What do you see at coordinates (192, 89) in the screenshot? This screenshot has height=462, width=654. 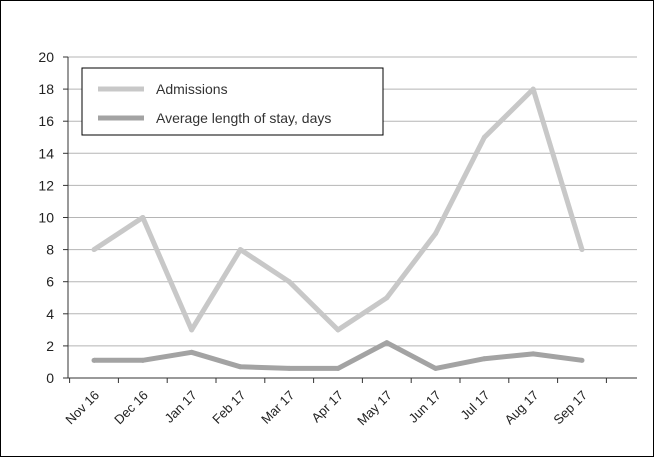 I see `legend-label-admissions: Admissions` at bounding box center [192, 89].